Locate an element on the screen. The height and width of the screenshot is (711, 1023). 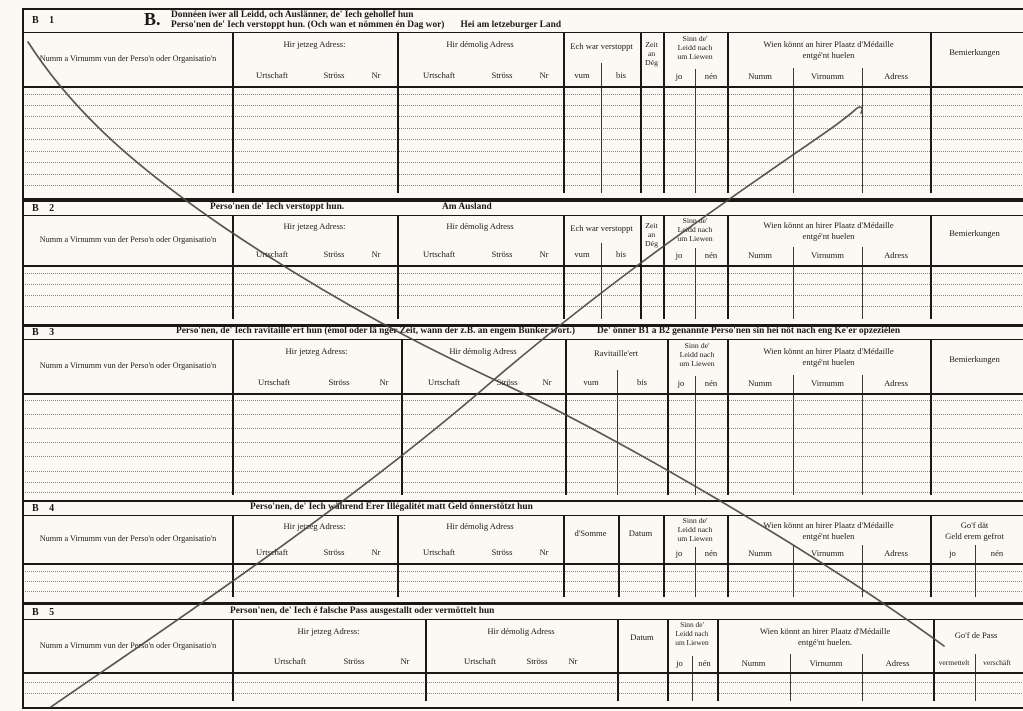
b5-jetzeg-urtschaft: Urtschaft is located at coordinates (290, 661).